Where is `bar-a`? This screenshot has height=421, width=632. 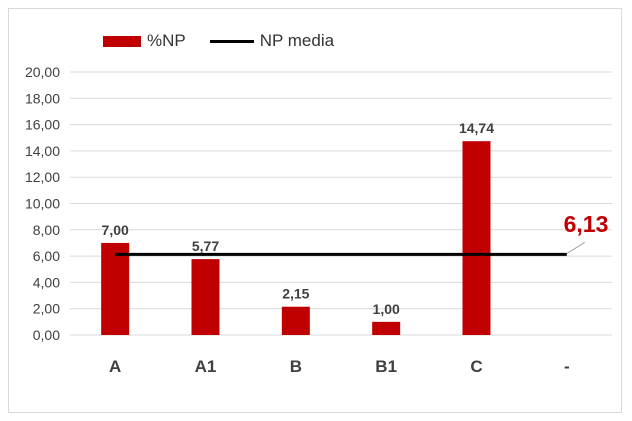 bar-a is located at coordinates (115, 288).